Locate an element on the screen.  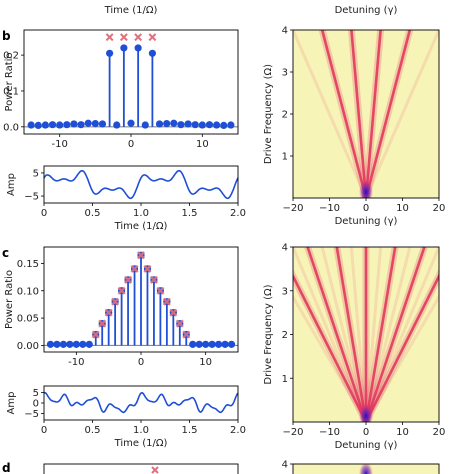
center-peak is located at coordinates (366, 413).